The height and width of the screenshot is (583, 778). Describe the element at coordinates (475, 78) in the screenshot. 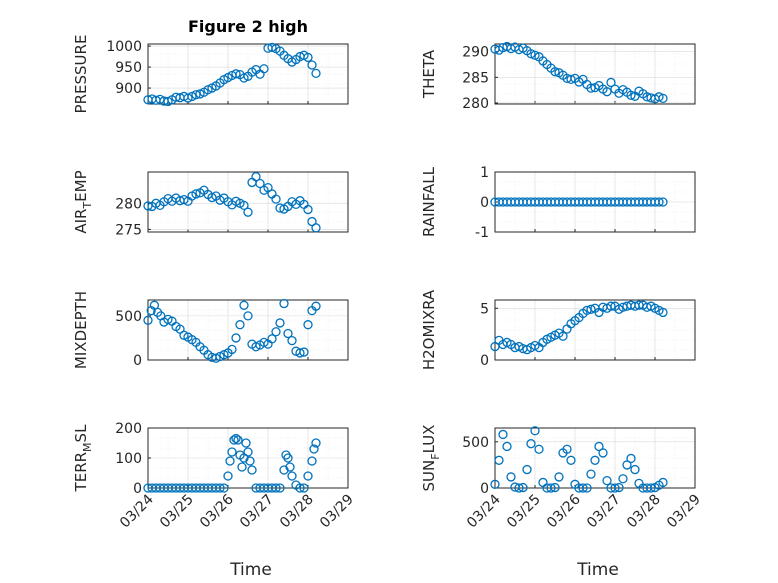

I see `y-tick-label: 285` at that location.